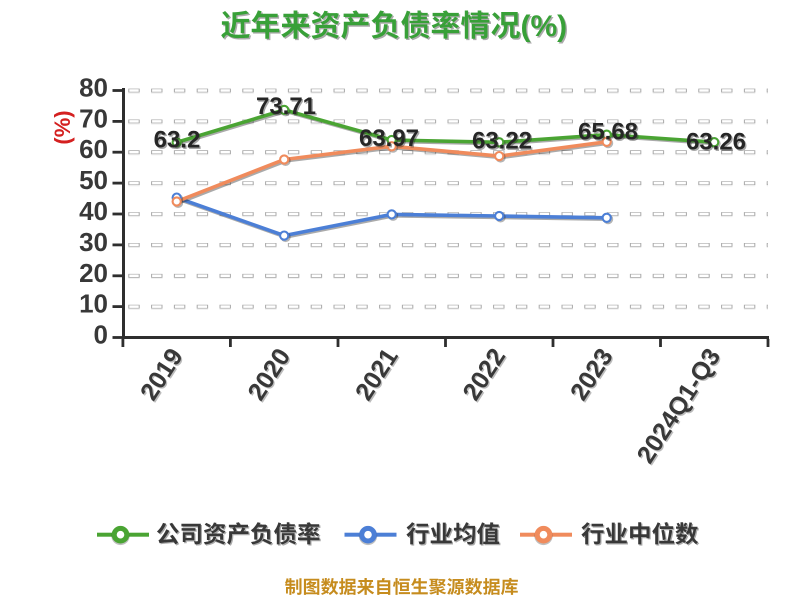 Image resolution: width=800 pixels, height=605 pixels. I want to click on svg-text: 20, so click(93, 273).